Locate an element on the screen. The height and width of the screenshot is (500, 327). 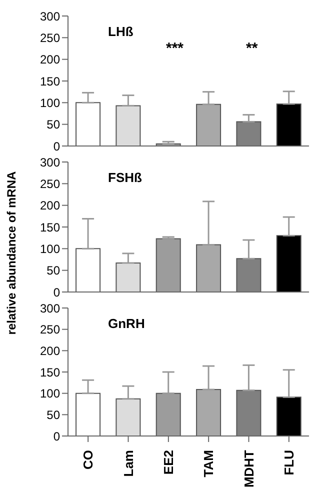
text: FSHß is located at coordinates (125, 177).